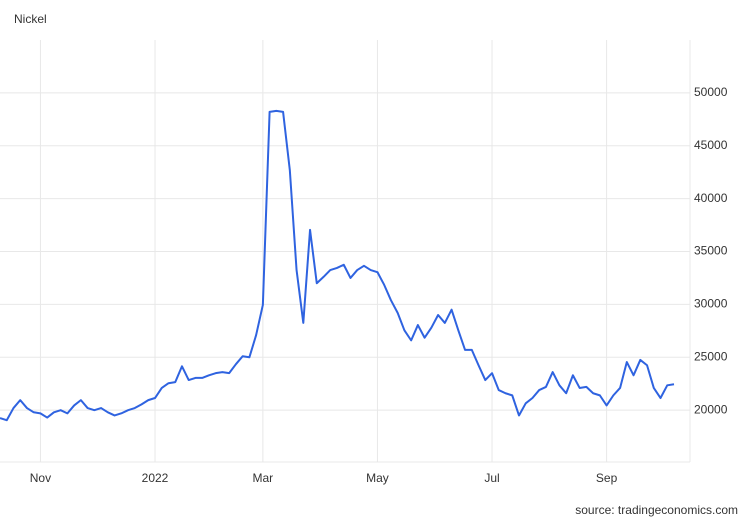 The height and width of the screenshot is (520, 750). I want to click on x-tick-label: Jul, so click(491, 478).